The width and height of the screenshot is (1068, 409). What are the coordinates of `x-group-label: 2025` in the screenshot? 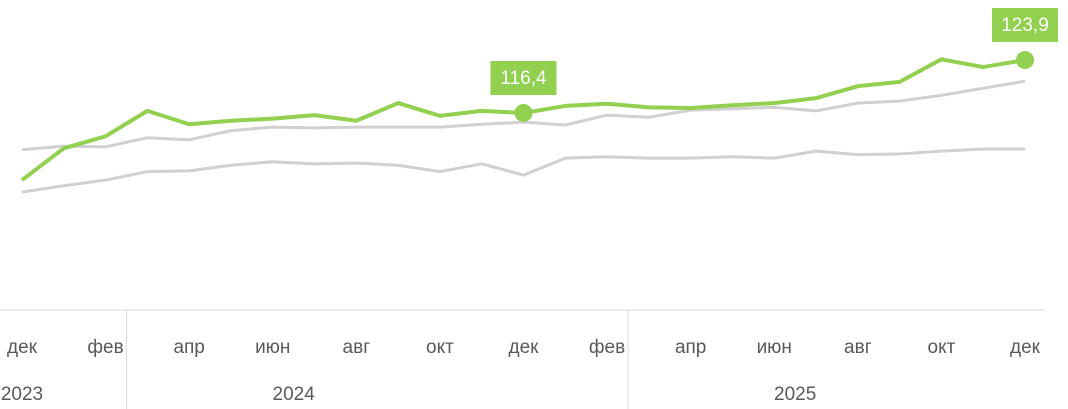 It's located at (795, 394).